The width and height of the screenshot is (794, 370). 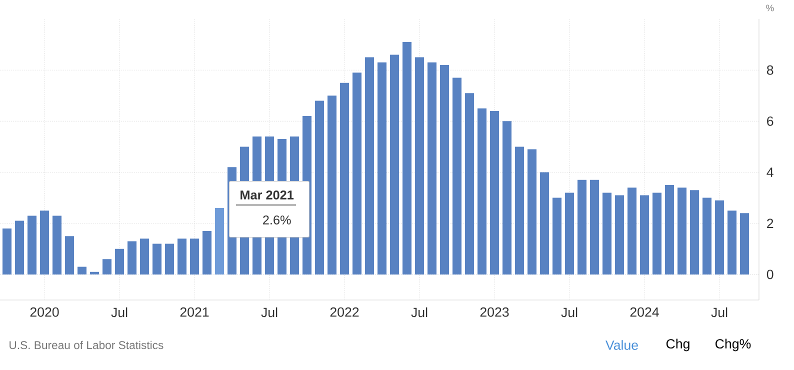 What do you see at coordinates (194, 312) in the screenshot?
I see `x-tick-label: 2021` at bounding box center [194, 312].